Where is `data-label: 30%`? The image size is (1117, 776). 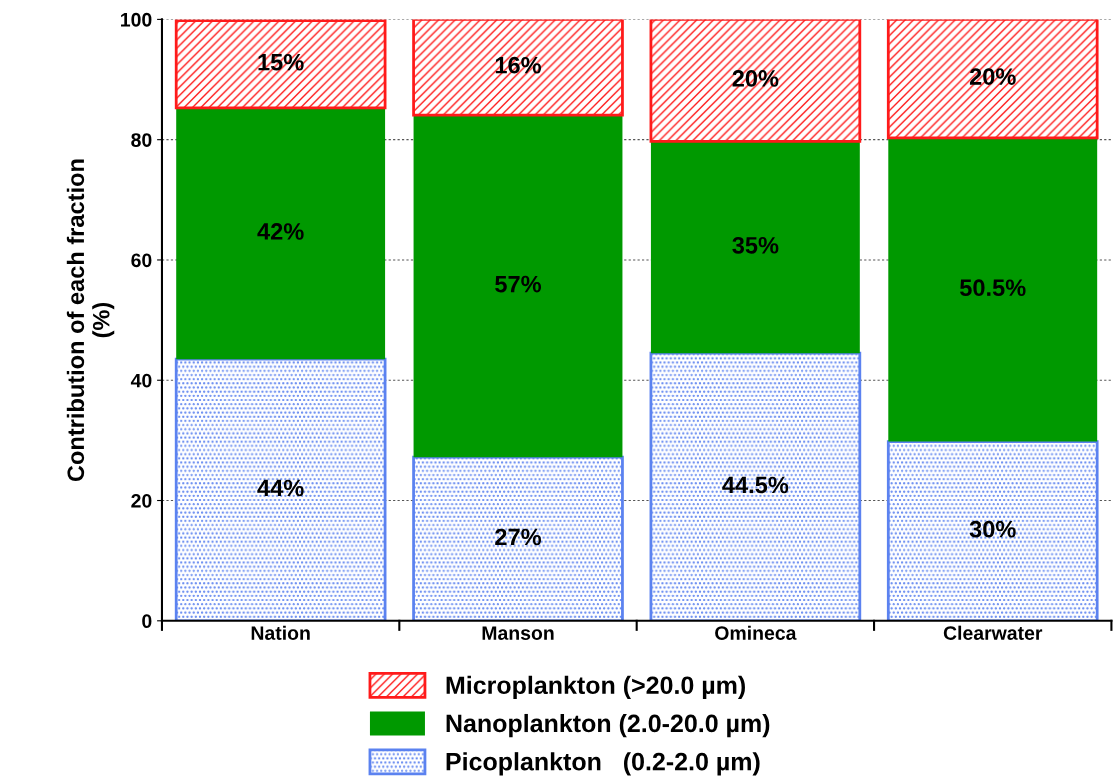
data-label: 30% is located at coordinates (992, 529).